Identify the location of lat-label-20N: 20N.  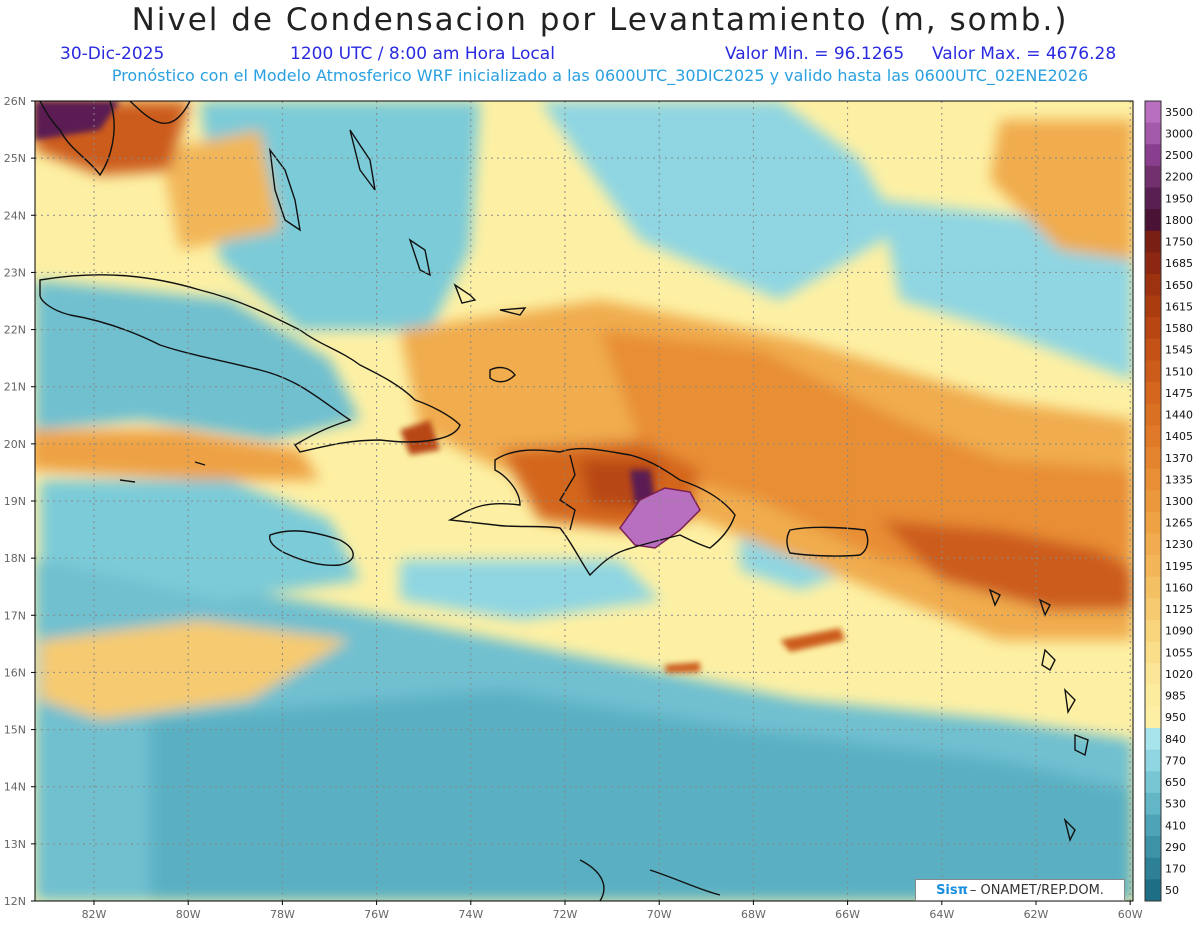
(15, 444).